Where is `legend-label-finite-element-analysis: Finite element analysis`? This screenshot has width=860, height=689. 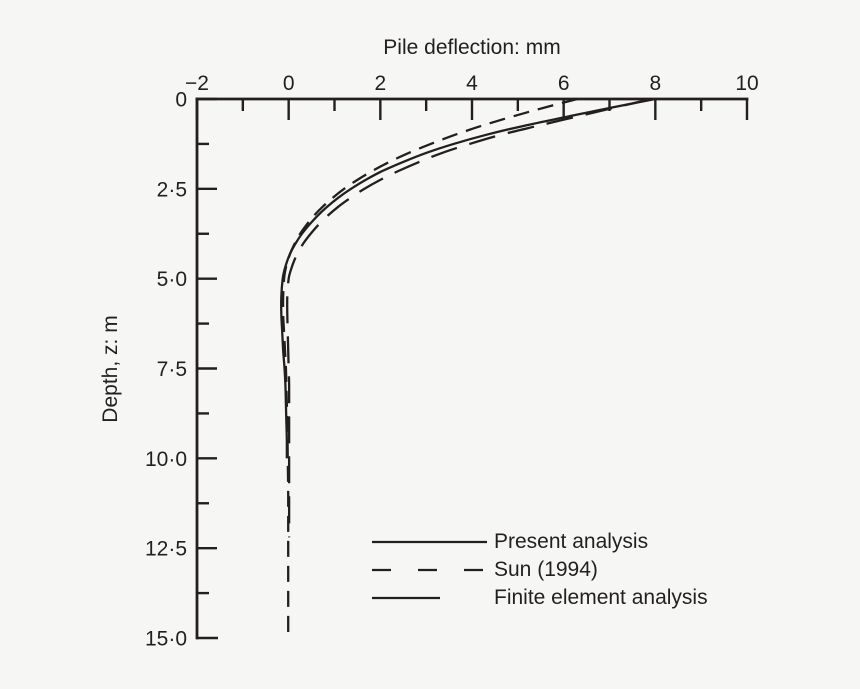 legend-label-finite-element-analysis: Finite element analysis is located at coordinates (601, 597).